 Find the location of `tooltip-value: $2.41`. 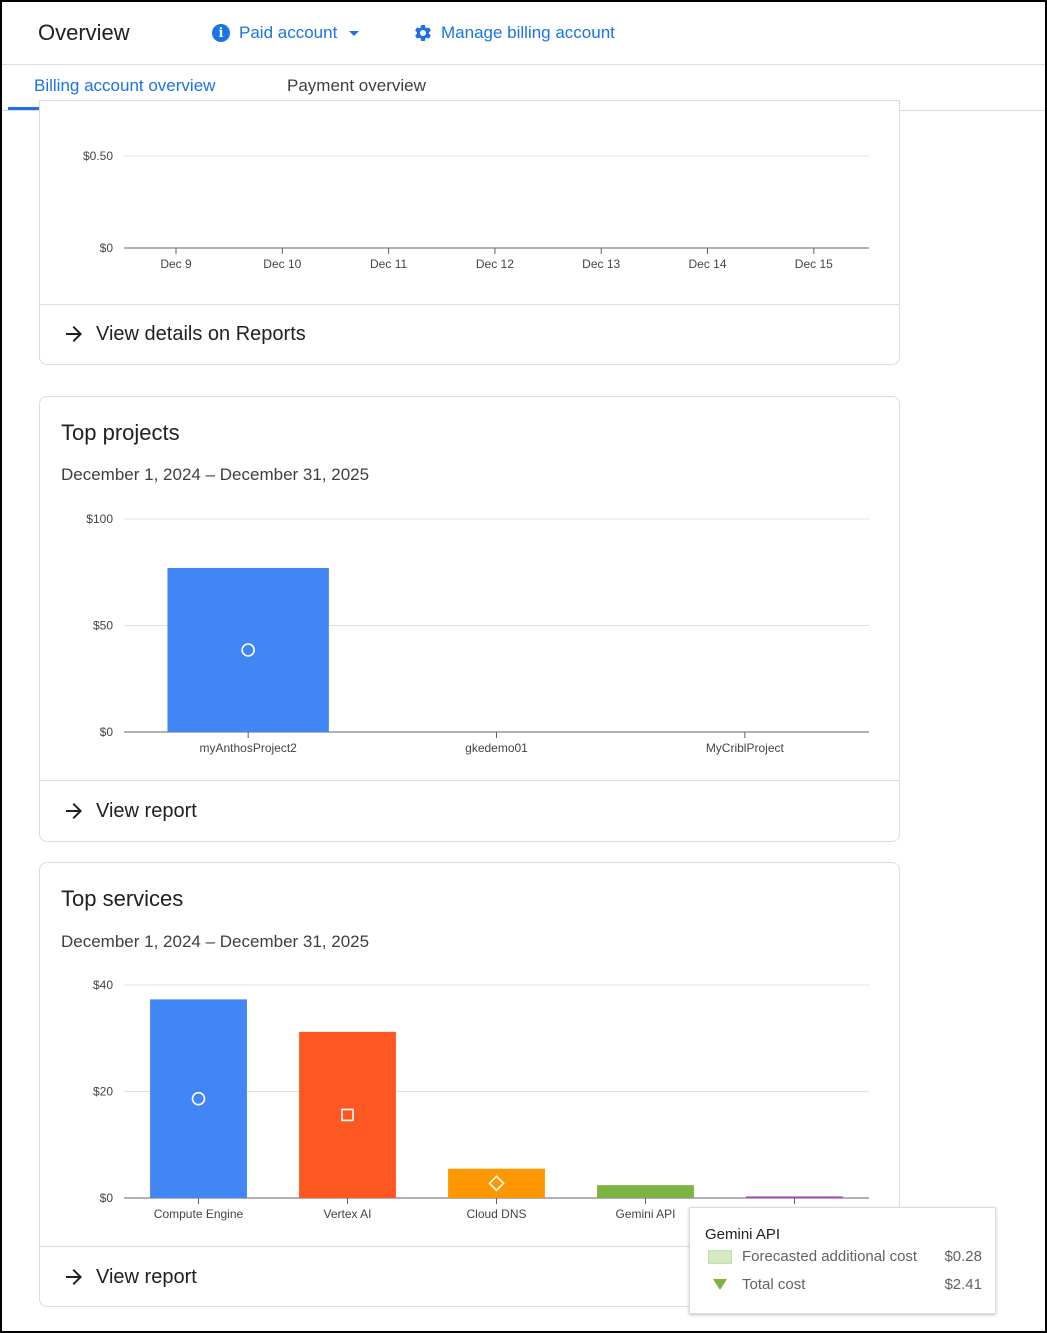

tooltip-value: $2.41 is located at coordinates (963, 1284).